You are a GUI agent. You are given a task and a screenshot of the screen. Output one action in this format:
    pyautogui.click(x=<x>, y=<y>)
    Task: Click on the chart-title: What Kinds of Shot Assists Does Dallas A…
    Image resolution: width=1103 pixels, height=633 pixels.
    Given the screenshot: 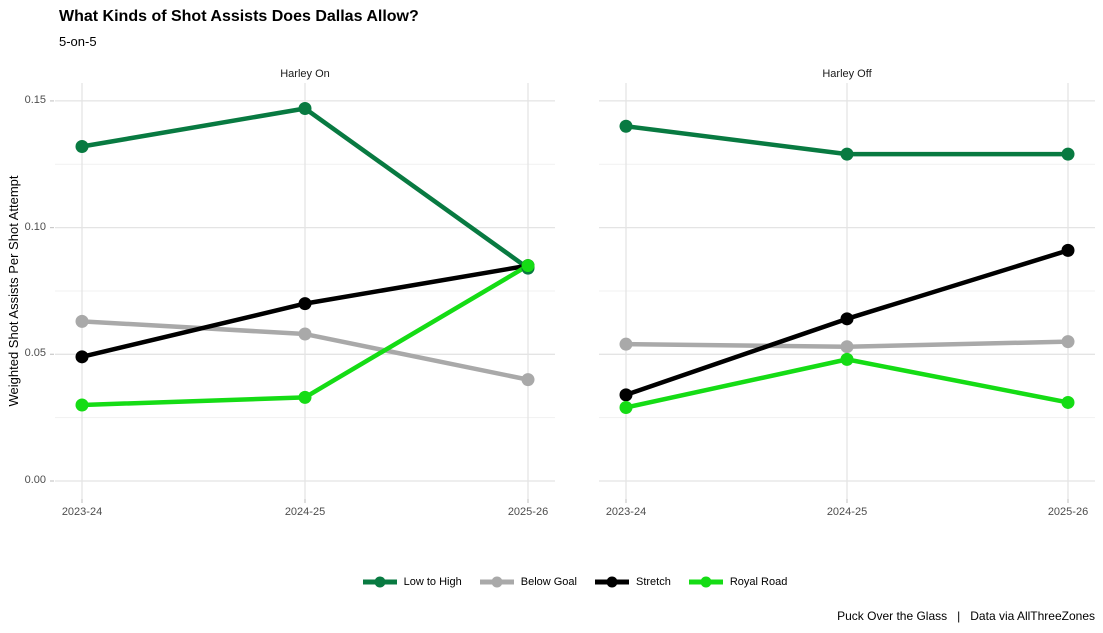 What is the action you would take?
    pyautogui.click(x=239, y=16)
    